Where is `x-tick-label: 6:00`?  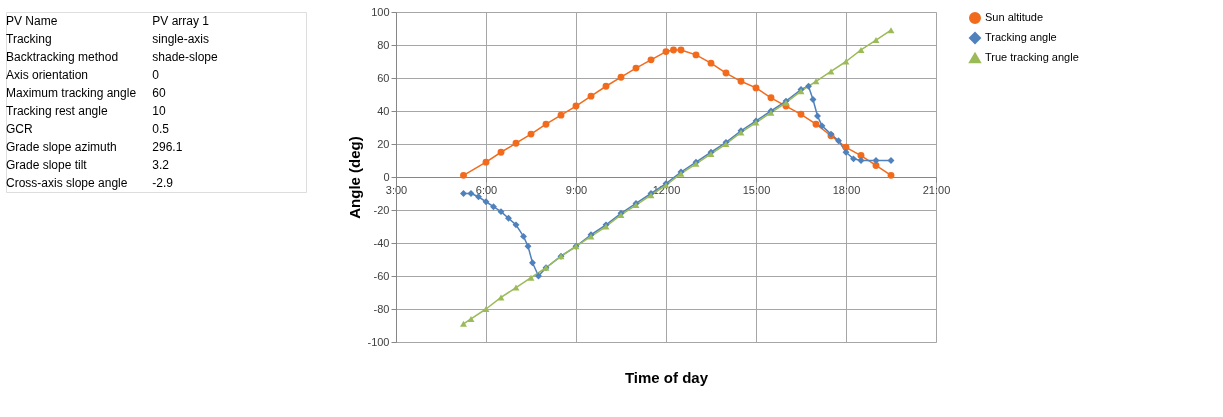 x-tick-label: 6:00 is located at coordinates (486, 189).